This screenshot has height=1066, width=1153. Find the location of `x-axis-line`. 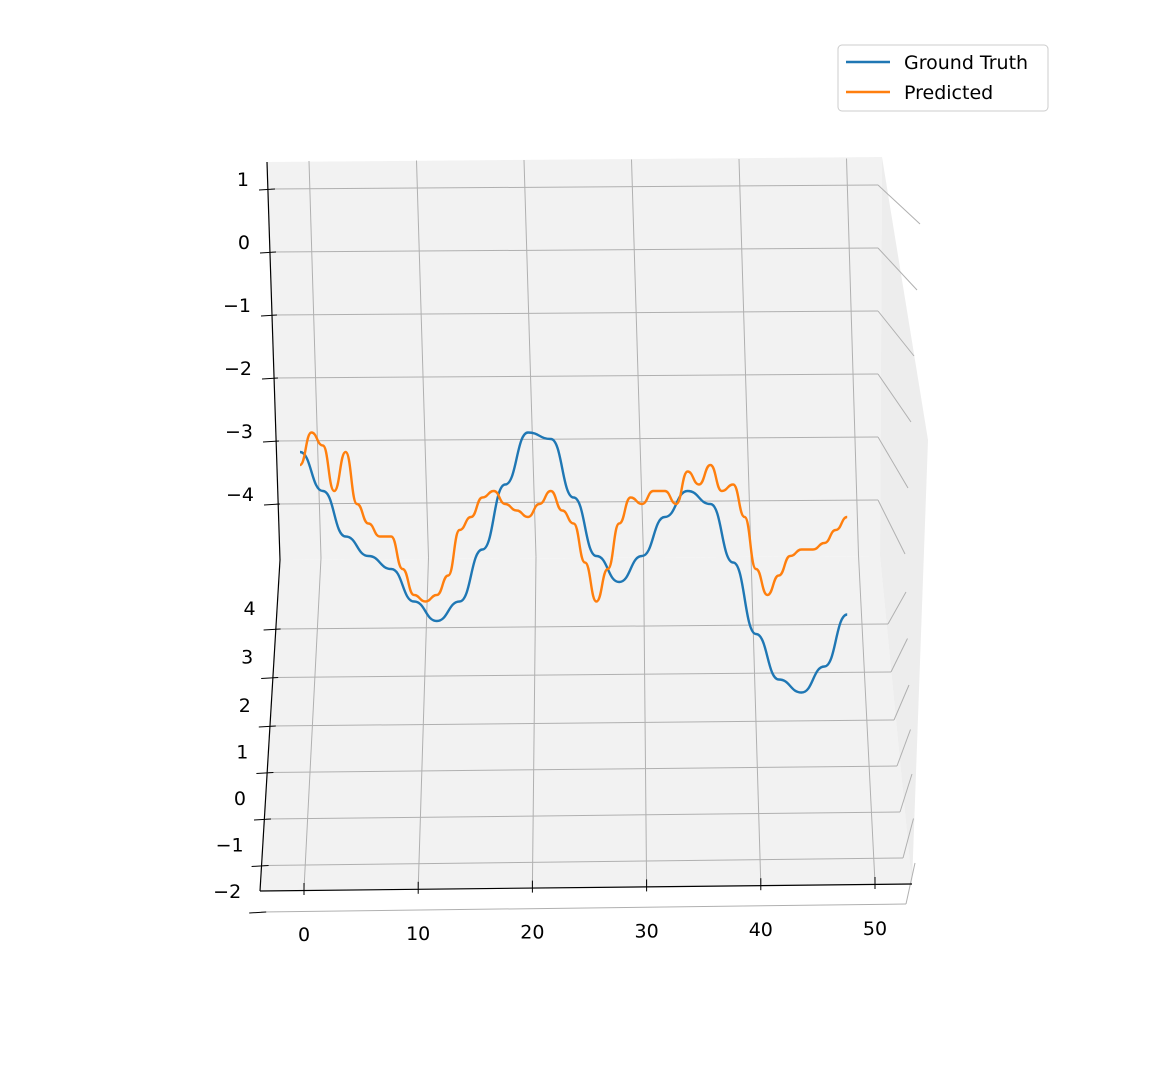

x-axis-line is located at coordinates (586, 887).